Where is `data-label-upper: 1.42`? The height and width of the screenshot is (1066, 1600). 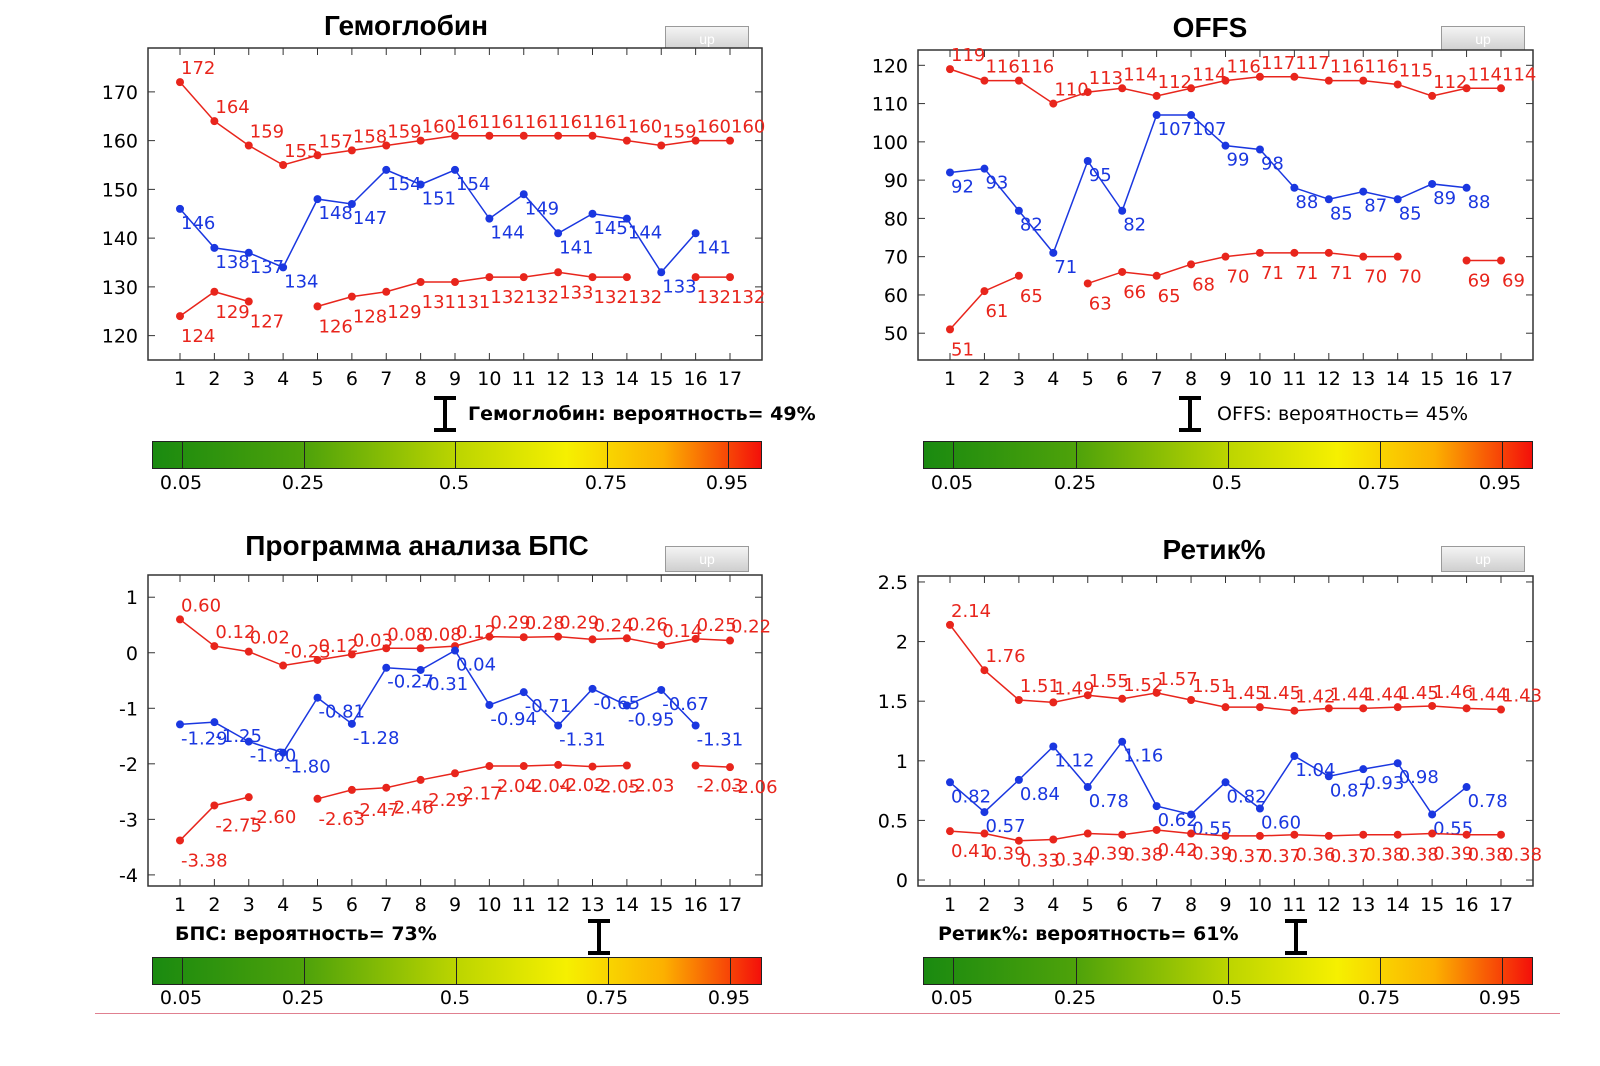
data-label-upper: 1.42 is located at coordinates (1315, 697).